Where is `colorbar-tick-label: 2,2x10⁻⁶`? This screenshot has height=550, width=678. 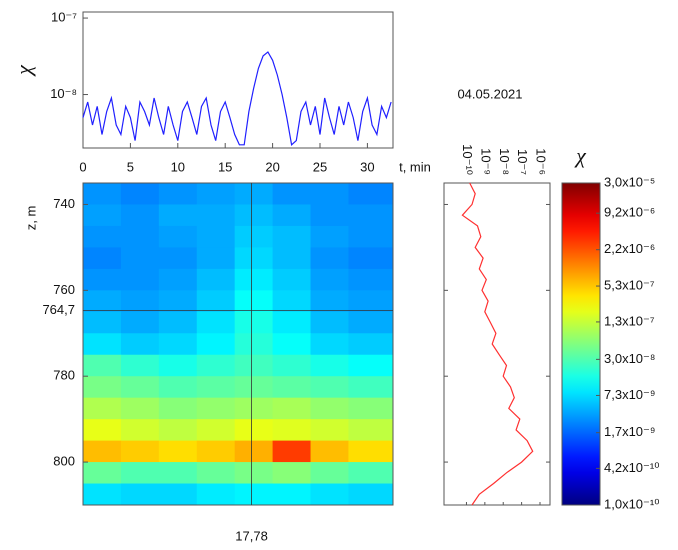
colorbar-tick-label: 2,2x10⁻⁶ is located at coordinates (629, 248).